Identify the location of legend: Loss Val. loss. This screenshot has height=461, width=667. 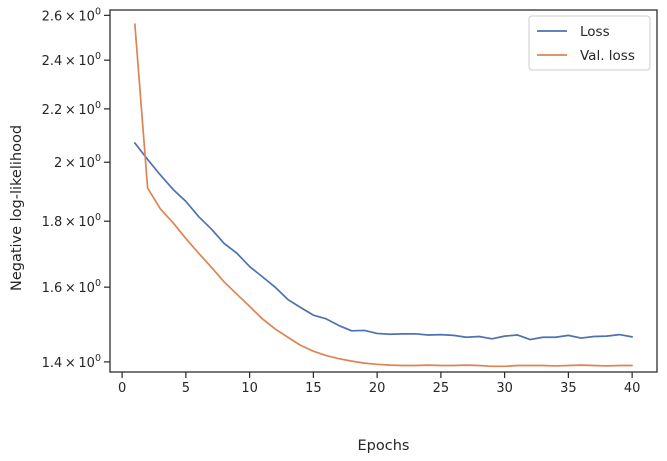
(589, 43).